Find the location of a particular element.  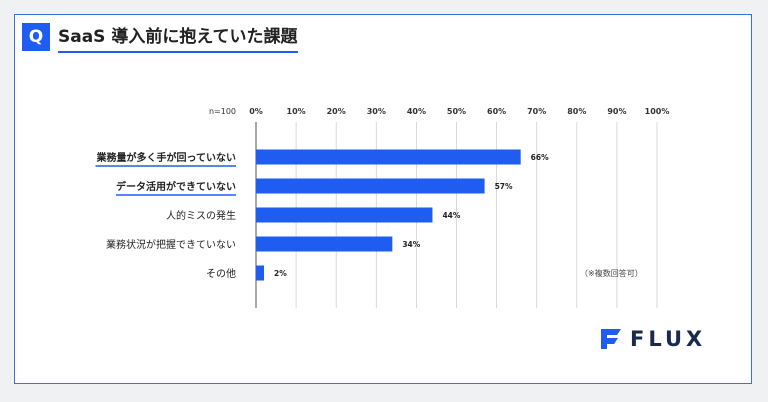

bar-value-label: 57% is located at coordinates (504, 186).